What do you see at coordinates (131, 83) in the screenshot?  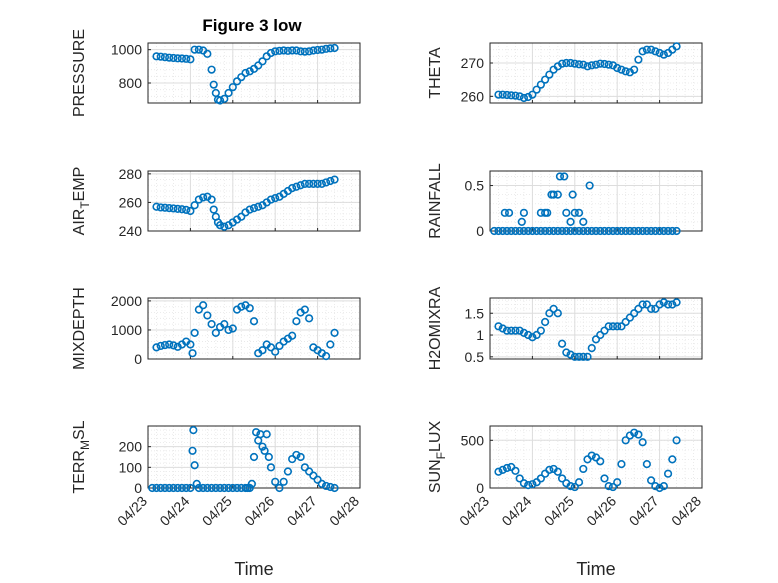 I see `y-tick-label: 800` at bounding box center [131, 83].